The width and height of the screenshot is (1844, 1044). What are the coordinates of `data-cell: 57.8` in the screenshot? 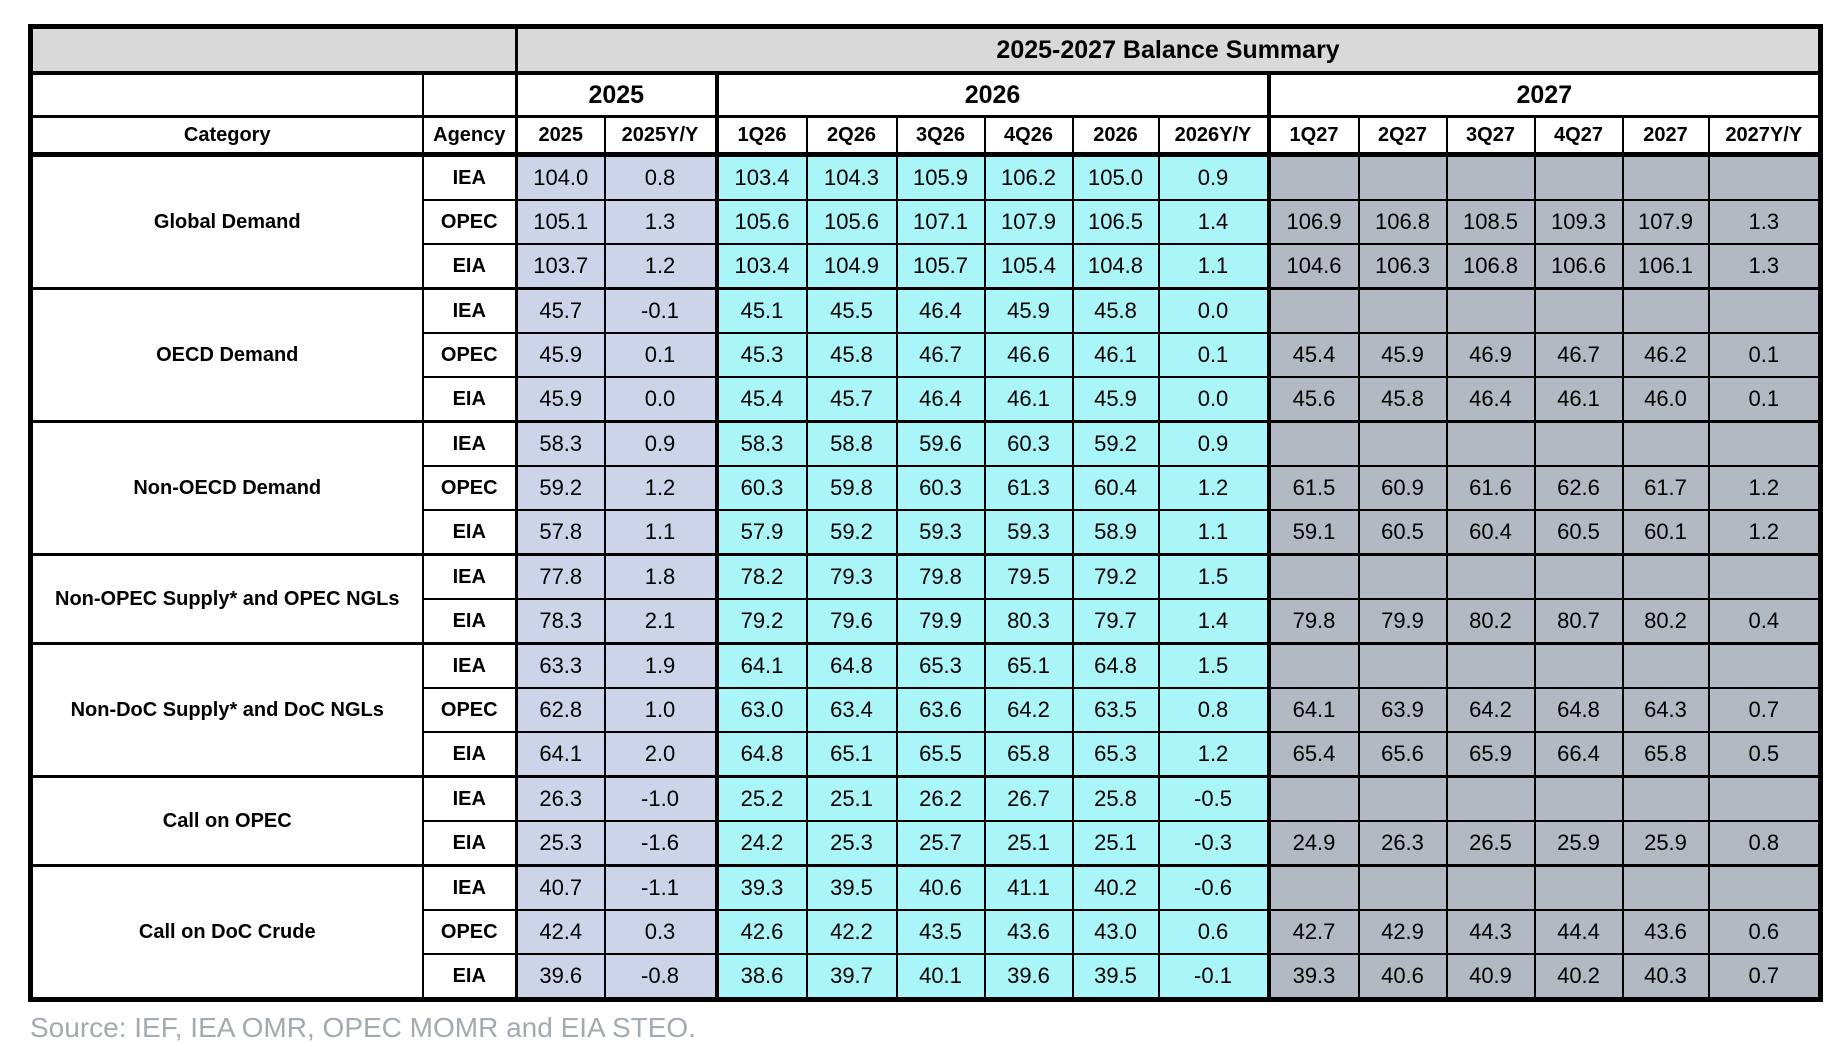 It's located at (560, 532).